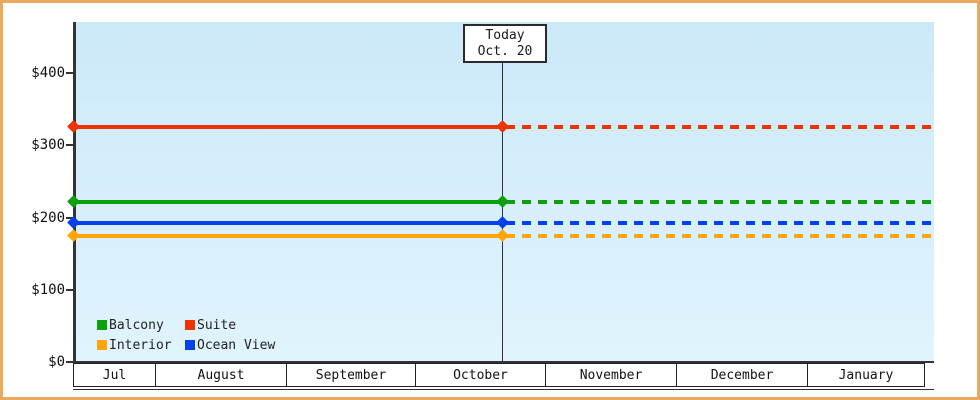 This screenshot has height=400, width=980. I want to click on month-cell-october: October, so click(480, 375).